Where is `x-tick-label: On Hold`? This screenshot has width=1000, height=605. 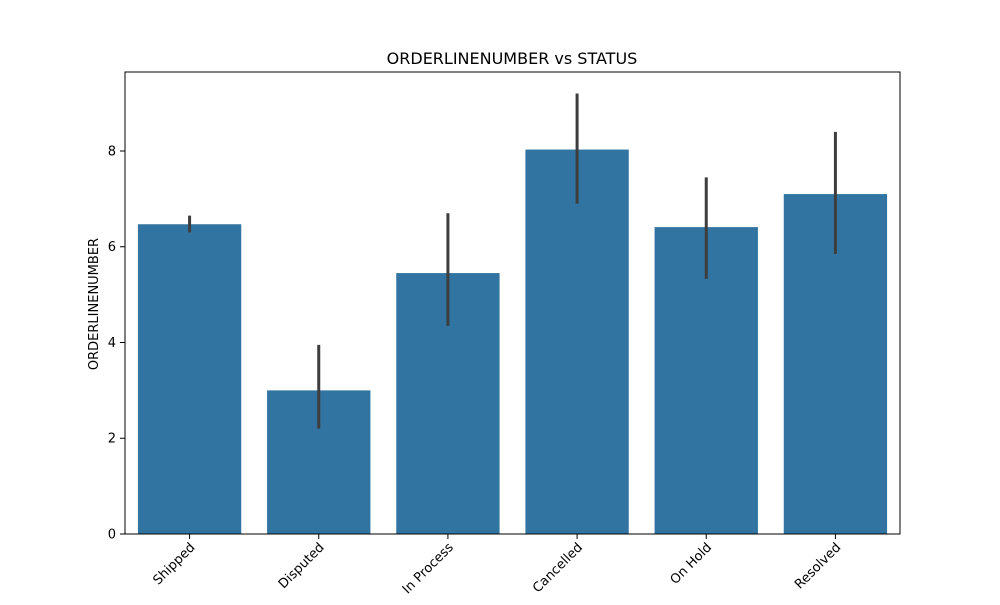
x-tick-label: On Hold is located at coordinates (692, 564).